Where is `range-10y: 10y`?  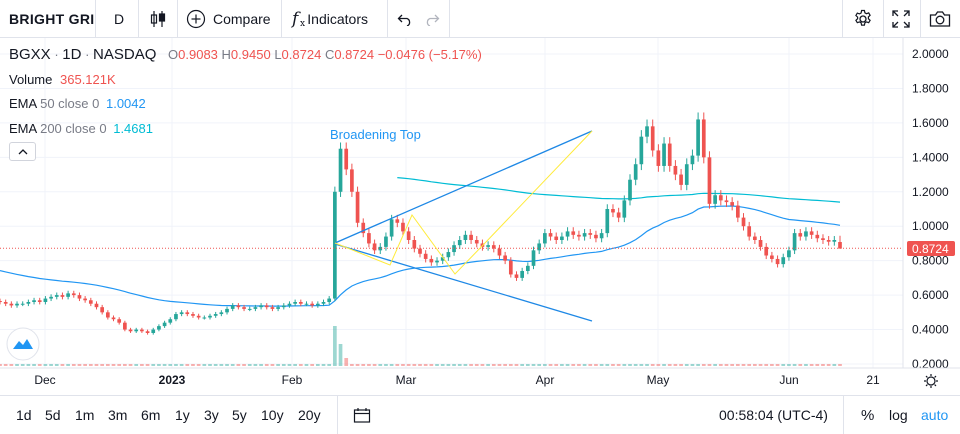 range-10y: 10y is located at coordinates (272, 415).